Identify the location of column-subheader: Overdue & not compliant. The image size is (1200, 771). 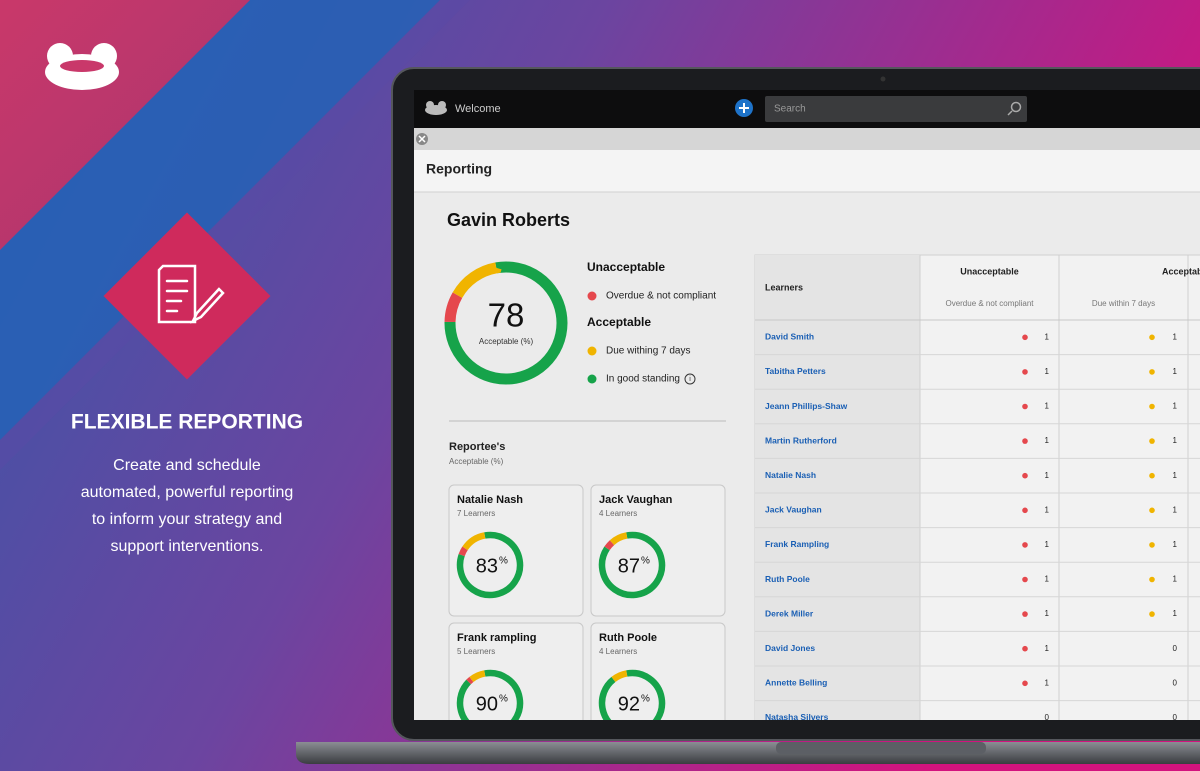
(989, 303).